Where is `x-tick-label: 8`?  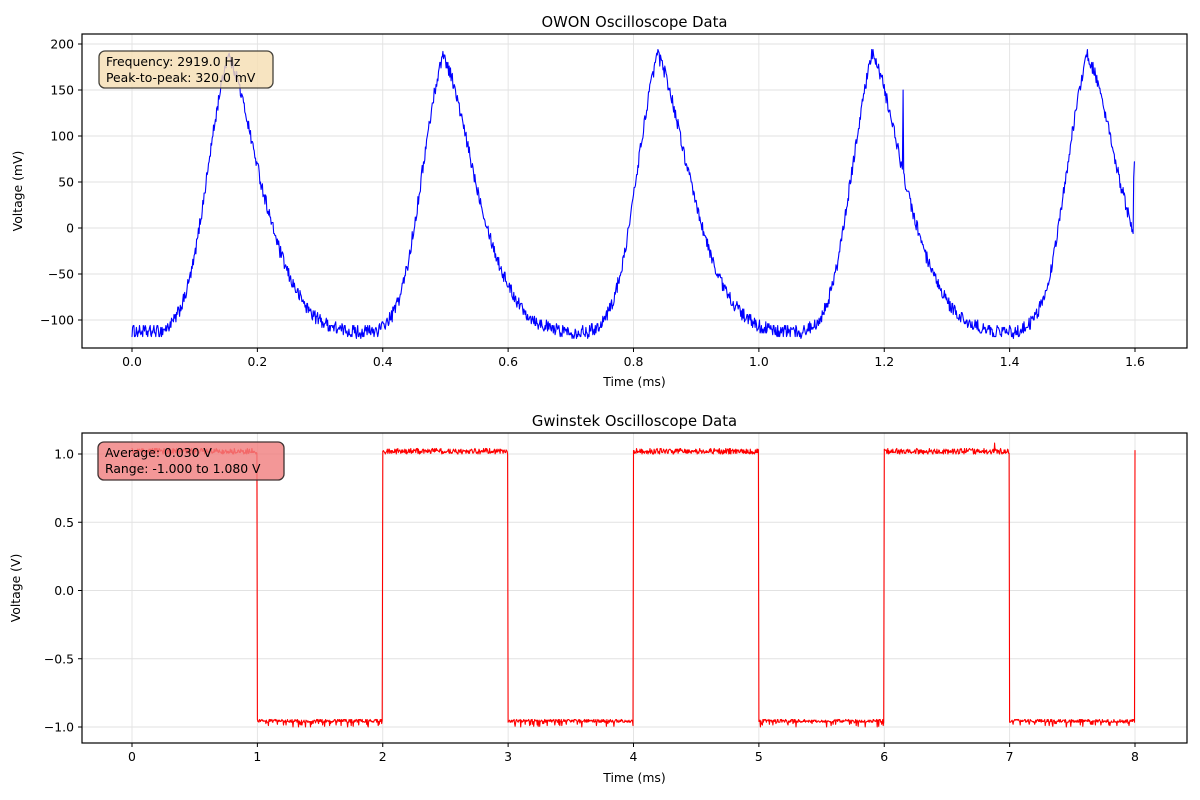
x-tick-label: 8 is located at coordinates (1135, 756).